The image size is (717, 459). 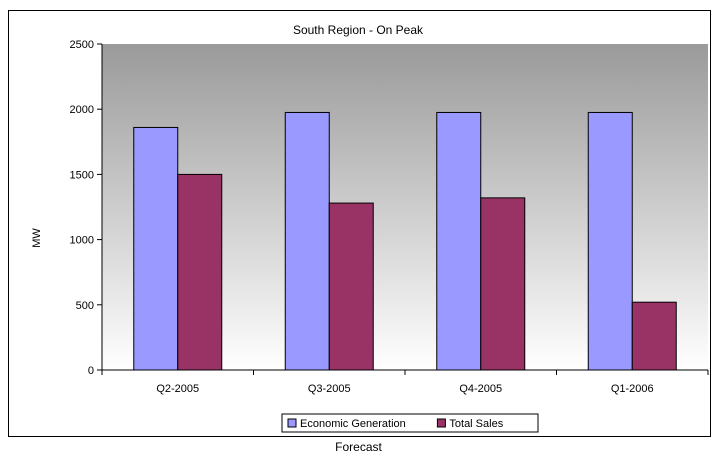 What do you see at coordinates (358, 30) in the screenshot?
I see `chart-title: South Region - On Peak` at bounding box center [358, 30].